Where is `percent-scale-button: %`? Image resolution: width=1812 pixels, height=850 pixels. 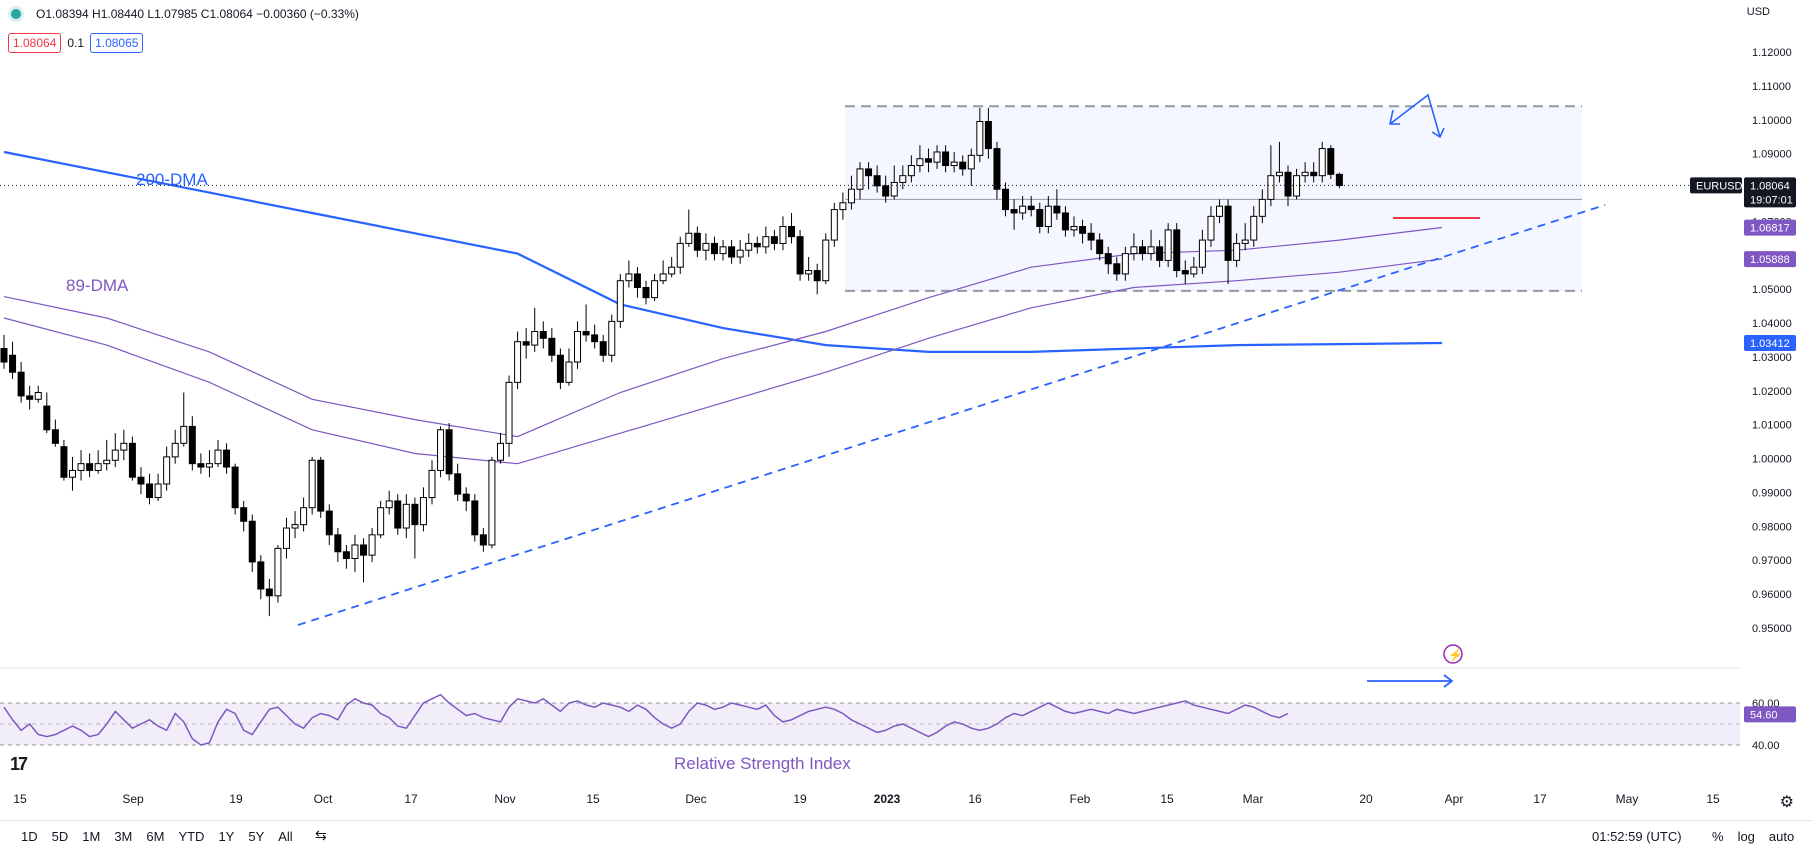 percent-scale-button: % is located at coordinates (1718, 836).